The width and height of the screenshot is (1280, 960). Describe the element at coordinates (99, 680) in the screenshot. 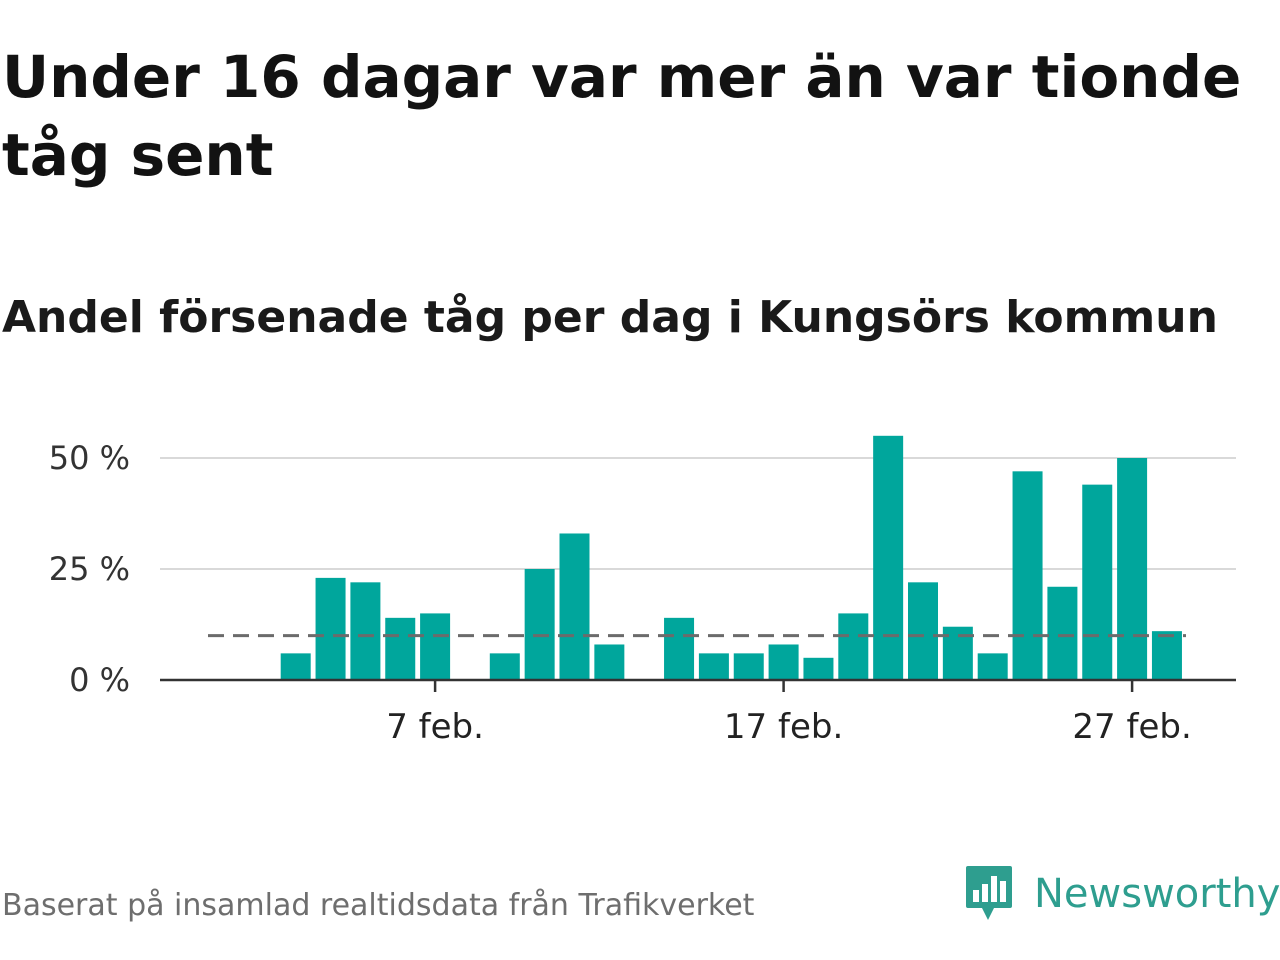

I see `y-tick-label: 0 %` at that location.